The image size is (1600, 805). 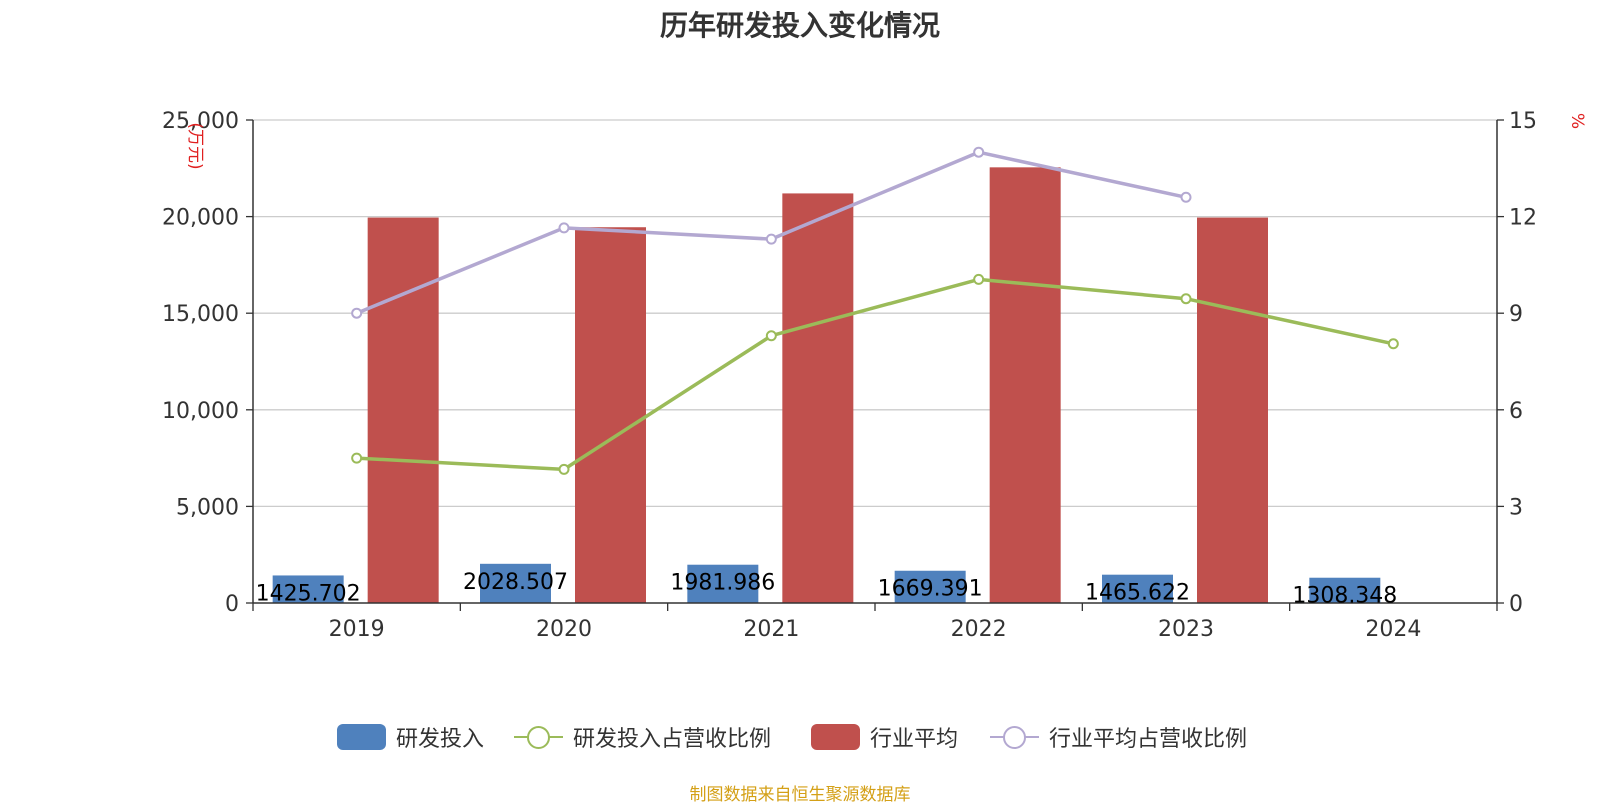 I want to click on legend-label: 行业平均占营收比例, so click(x=1148, y=739).